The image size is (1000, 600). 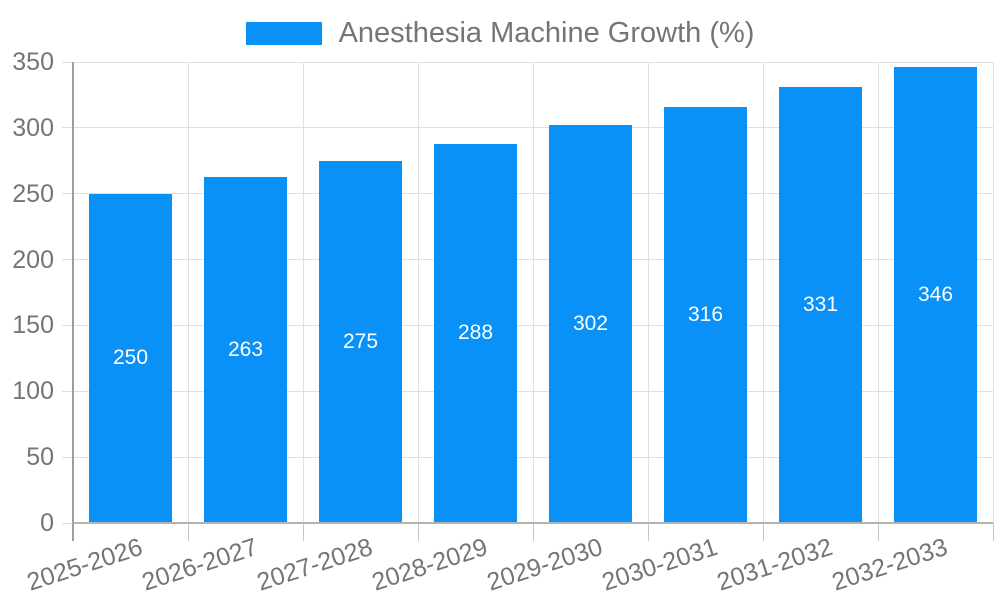 What do you see at coordinates (67, 523) in the screenshot?
I see `y-tick` at bounding box center [67, 523].